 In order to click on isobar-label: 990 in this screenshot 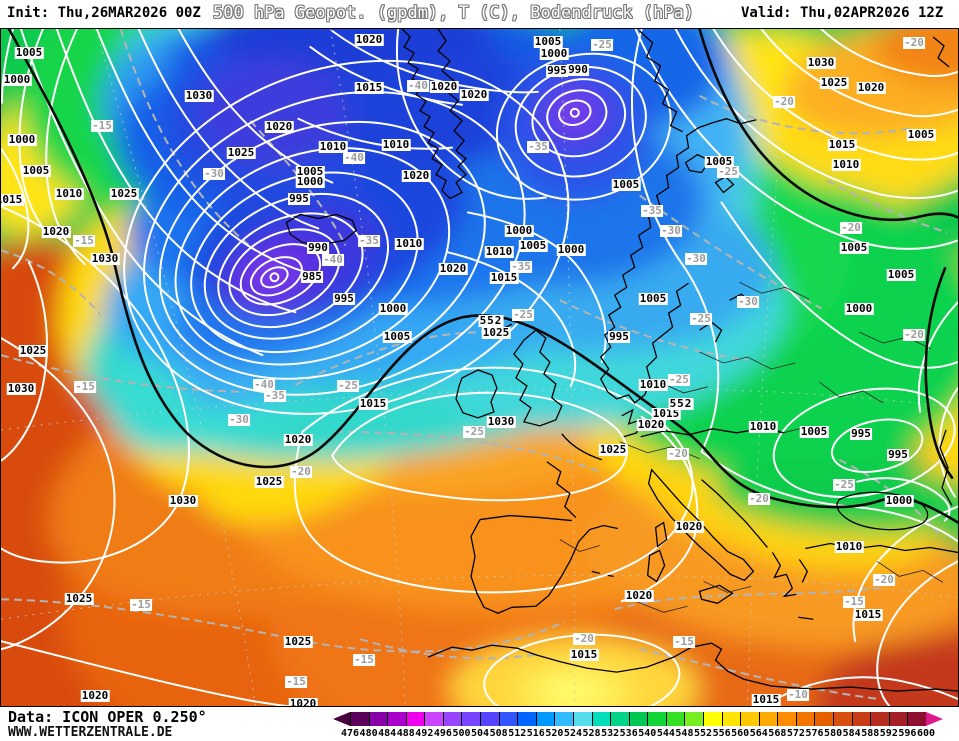, I will do `click(578, 69)`.